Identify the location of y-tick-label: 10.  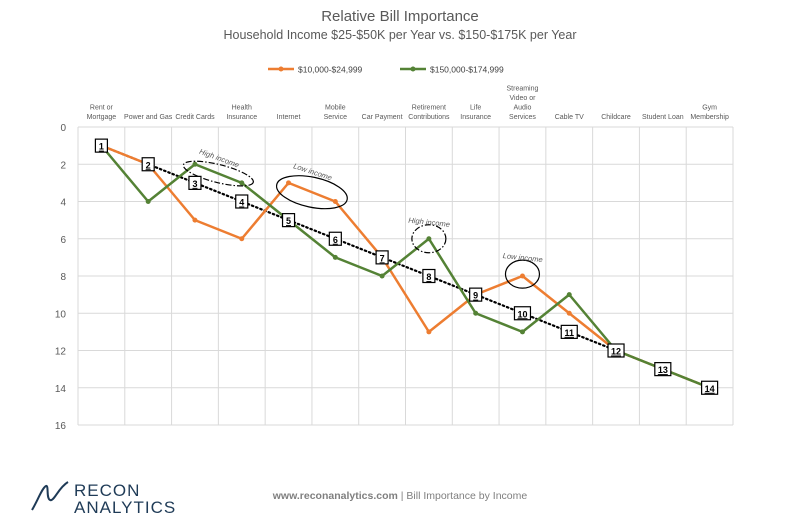
(61, 314).